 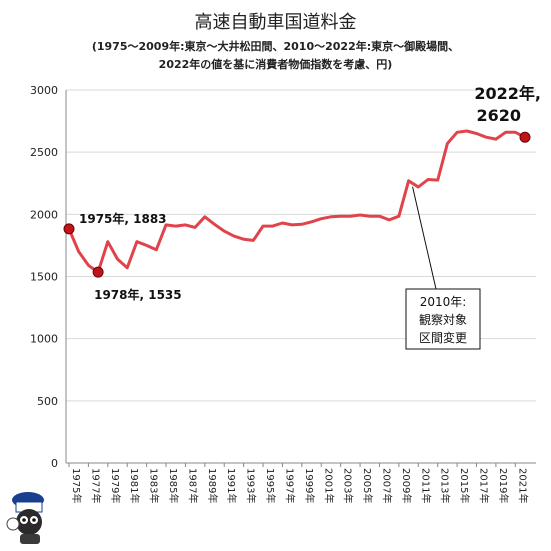 What do you see at coordinates (503, 485) in the screenshot?
I see `x-tick-label: 2019年` at bounding box center [503, 485].